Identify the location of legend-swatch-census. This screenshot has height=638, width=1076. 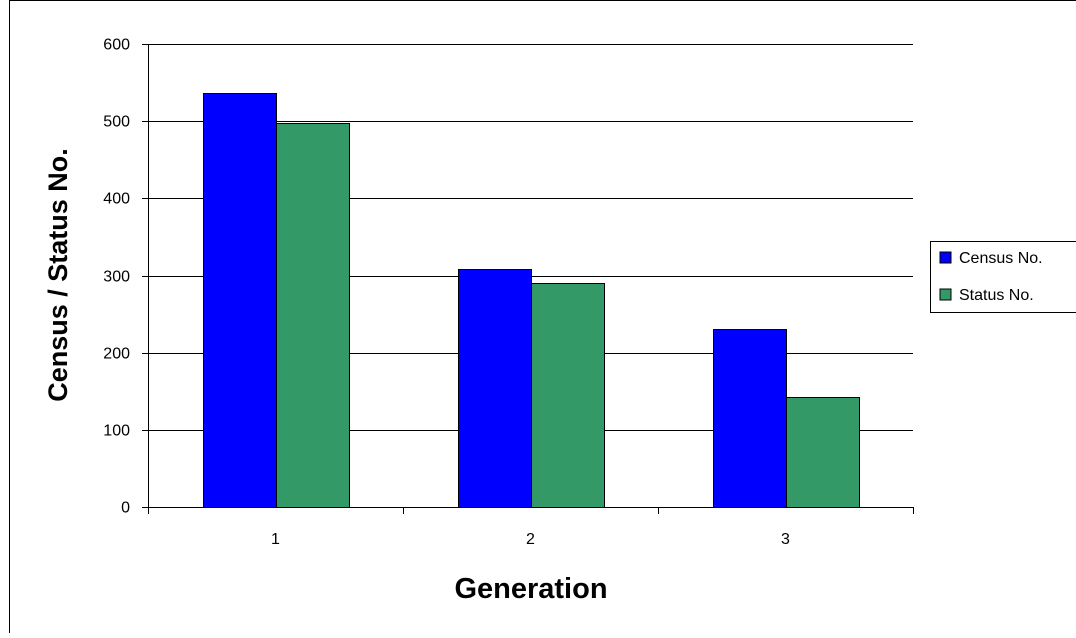
(945, 257).